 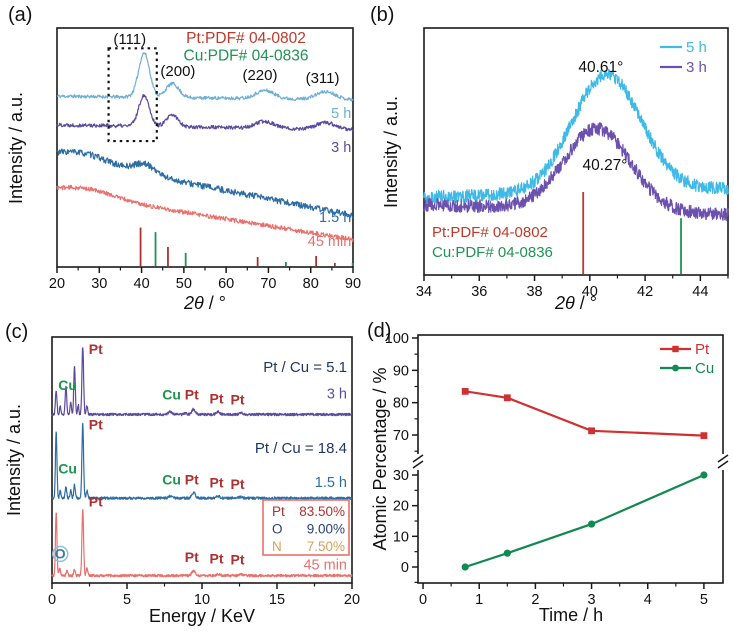 I want to click on y-axis-label: Atomic Percentage / %, so click(x=380, y=458).